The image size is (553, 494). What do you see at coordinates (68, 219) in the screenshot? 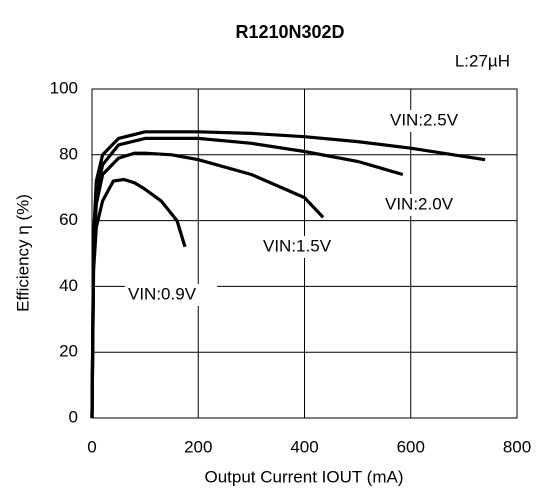
I see `y-tick-label: 60` at bounding box center [68, 219].